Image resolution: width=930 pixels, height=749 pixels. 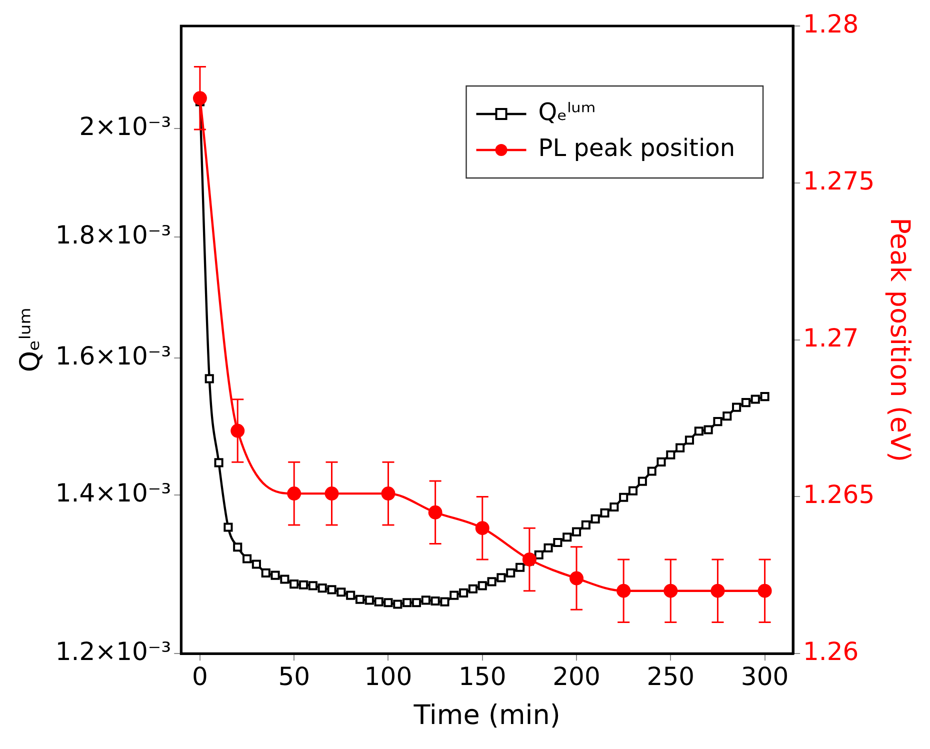 I want to click on x-tick-label: 100, so click(x=388, y=677).